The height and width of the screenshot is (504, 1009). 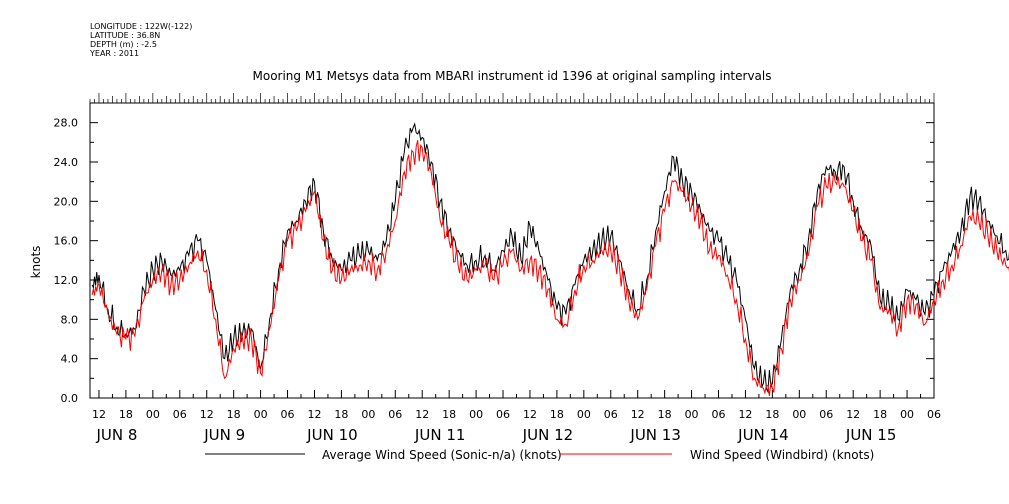 What do you see at coordinates (125, 35) in the screenshot?
I see `latitude-label: LATITUDE : 36.8N` at bounding box center [125, 35].